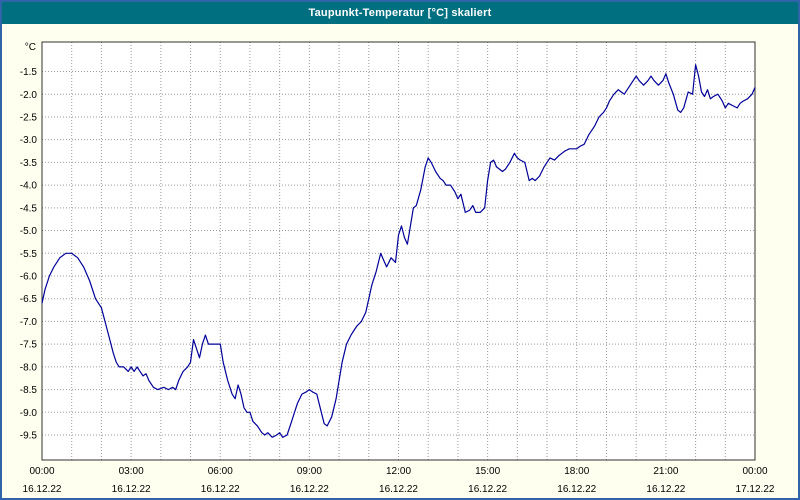 The image size is (800, 500). I want to click on y-tick-label: -9.0, so click(29, 413).